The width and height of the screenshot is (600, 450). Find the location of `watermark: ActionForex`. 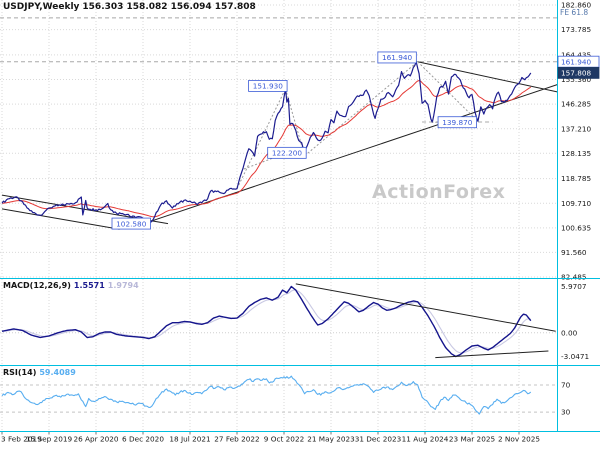

watermark: ActionForex is located at coordinates (439, 192).